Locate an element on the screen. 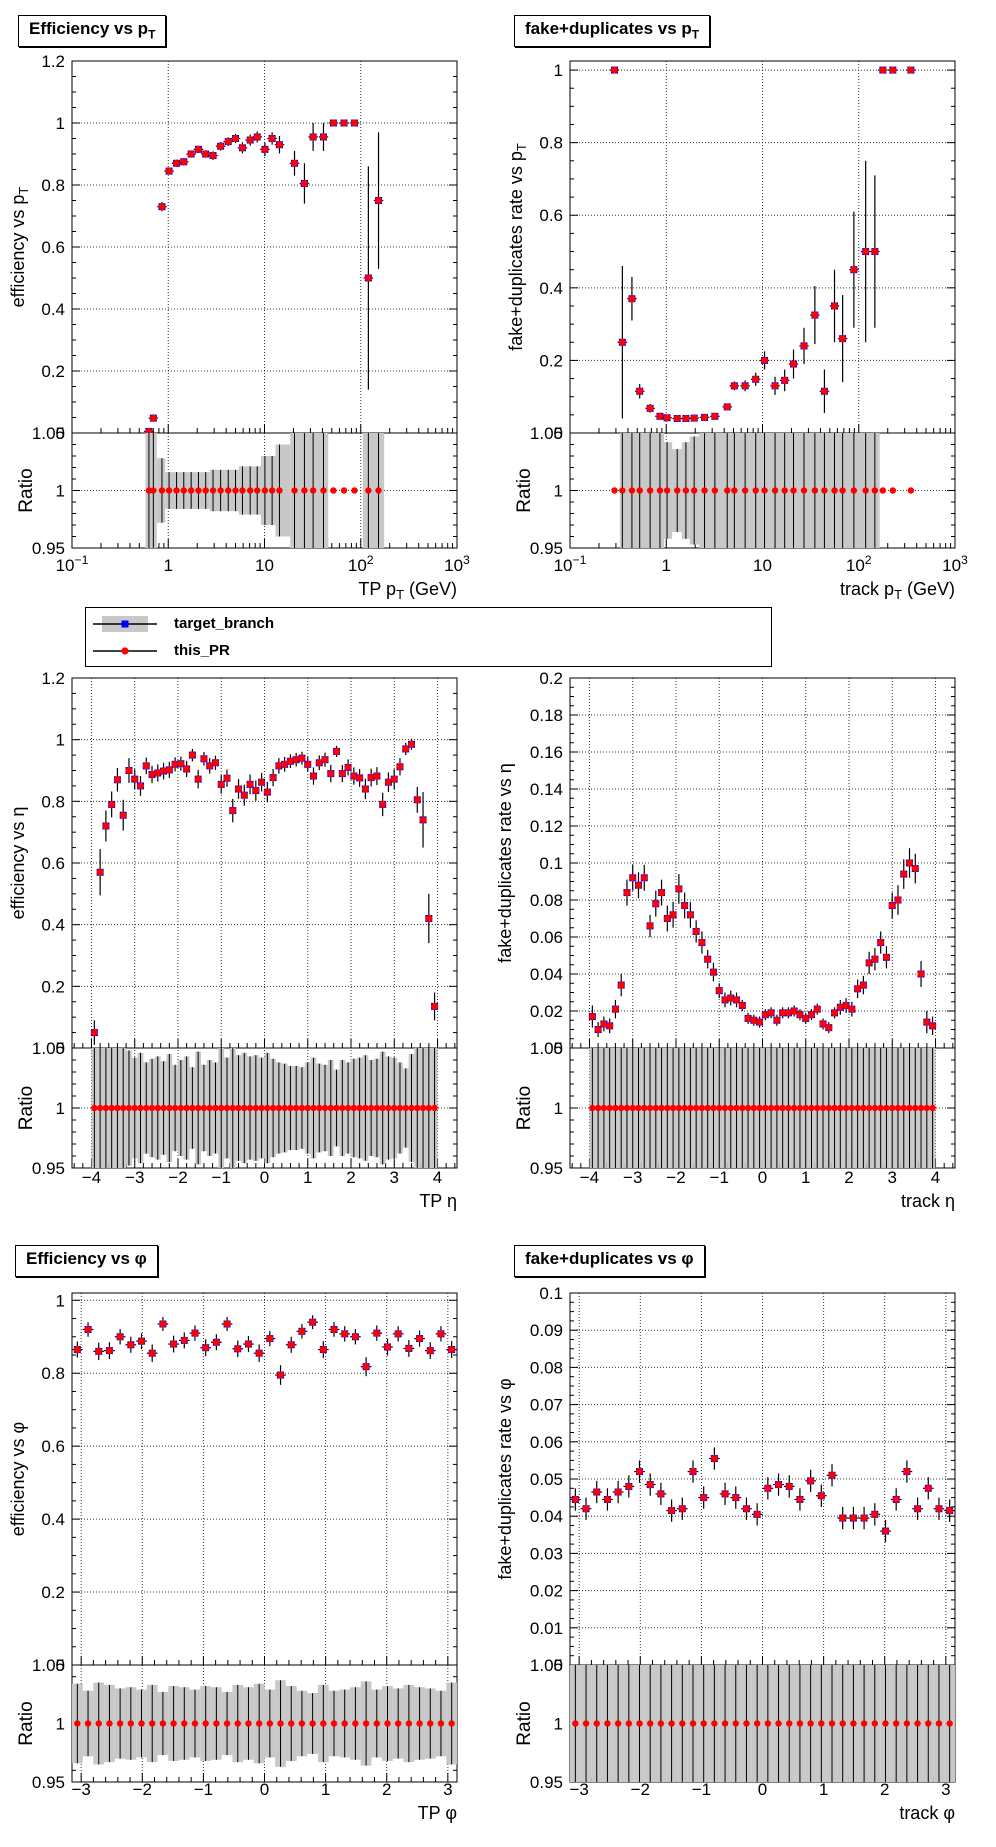  legend-label-this-pr: this_PR is located at coordinates (202, 650).